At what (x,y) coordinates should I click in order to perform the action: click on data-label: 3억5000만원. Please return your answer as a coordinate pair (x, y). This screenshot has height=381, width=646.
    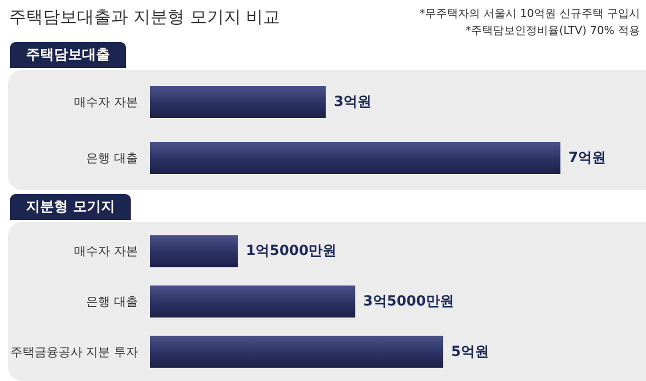
    Looking at the image, I should click on (408, 302).